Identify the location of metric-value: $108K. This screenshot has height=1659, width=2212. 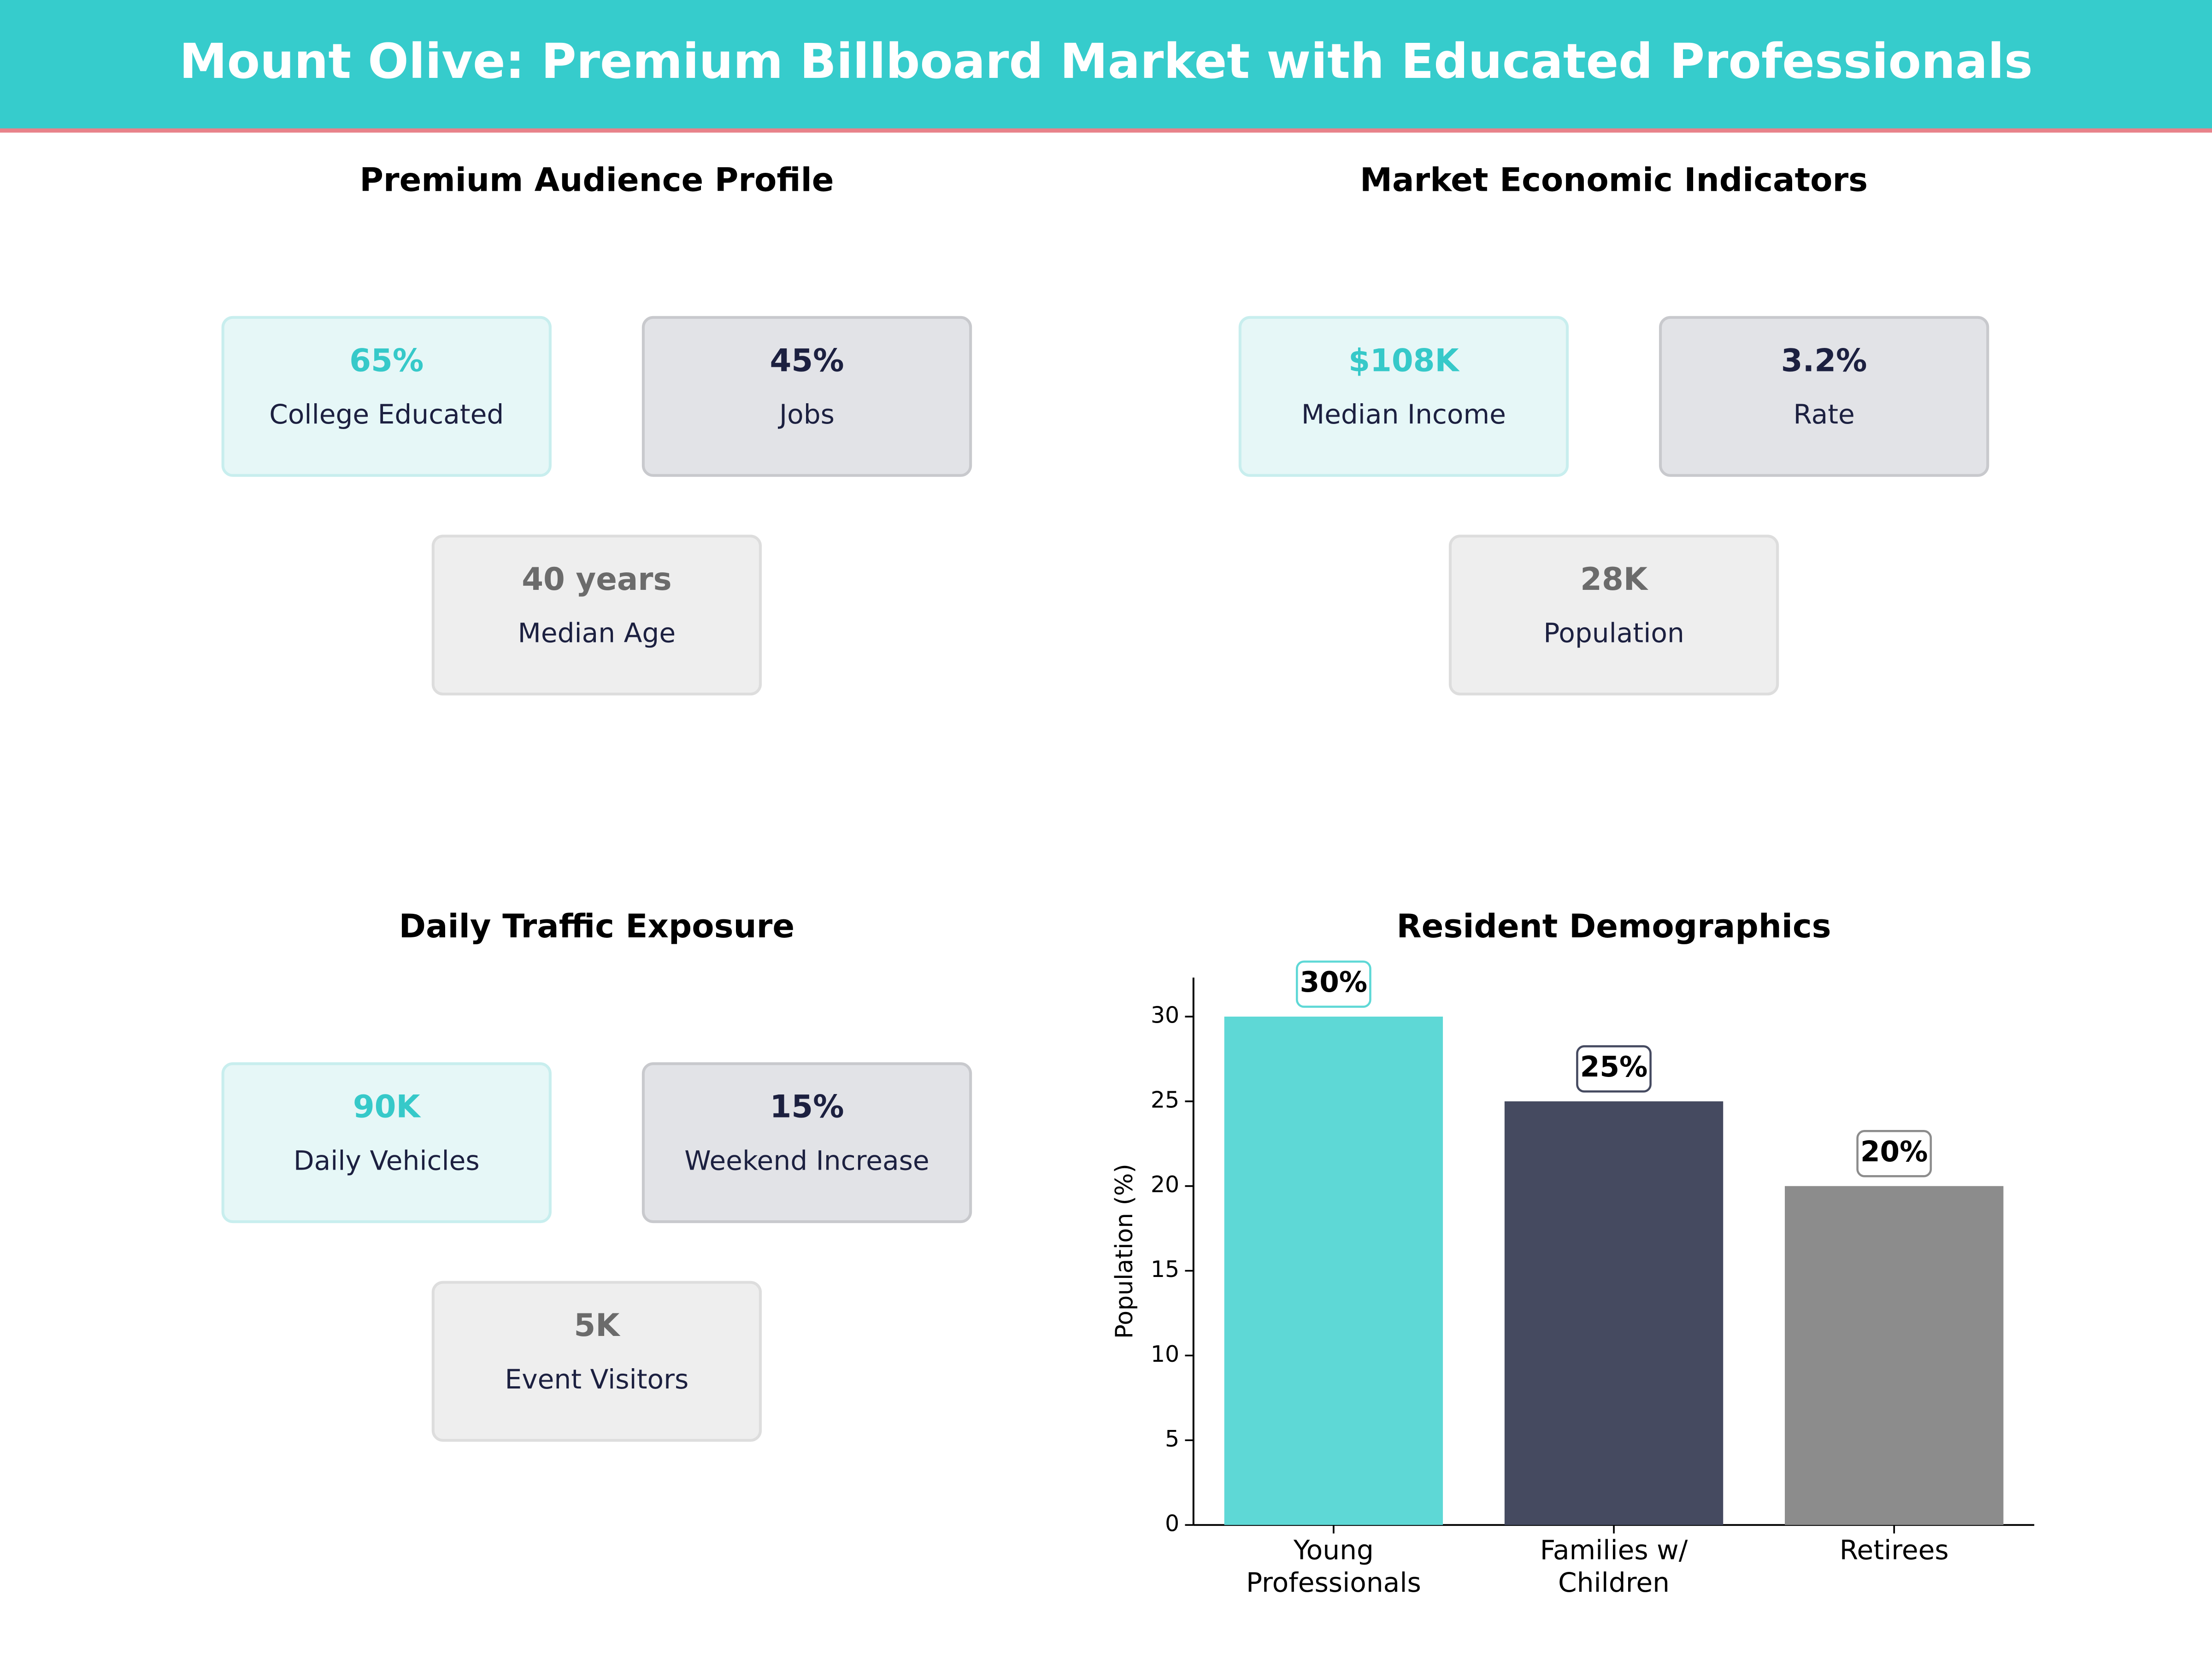
(1404, 360).